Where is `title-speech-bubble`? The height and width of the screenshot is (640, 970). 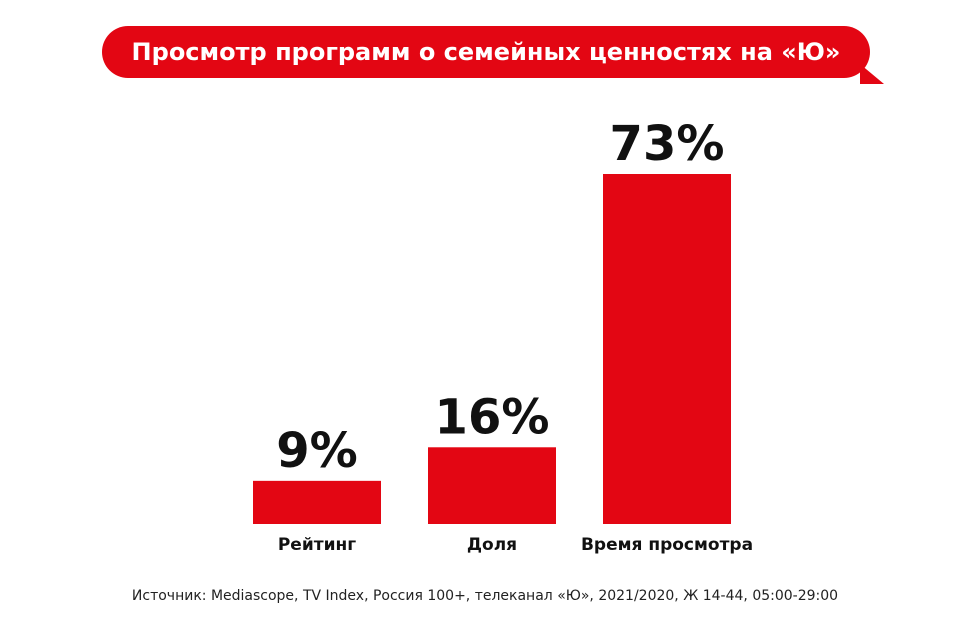
title-speech-bubble is located at coordinates (486, 52).